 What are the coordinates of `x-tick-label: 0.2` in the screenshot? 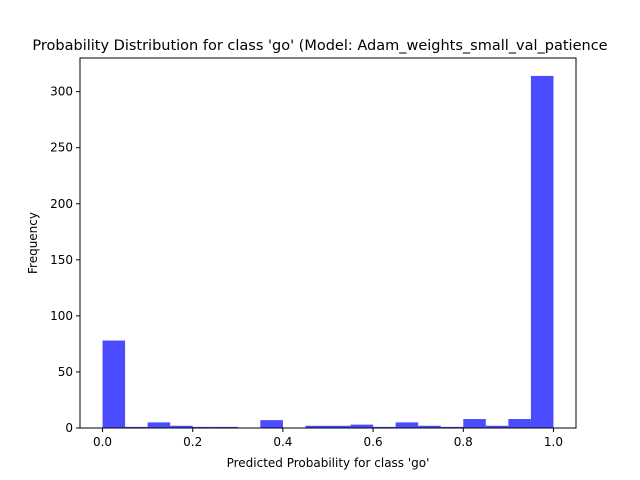 It's located at (192, 442).